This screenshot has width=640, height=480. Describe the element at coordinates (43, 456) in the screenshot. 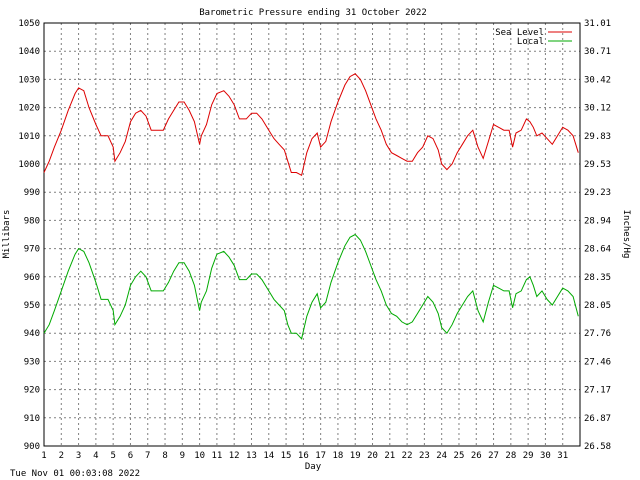

I see `x-tick-label: 1` at that location.